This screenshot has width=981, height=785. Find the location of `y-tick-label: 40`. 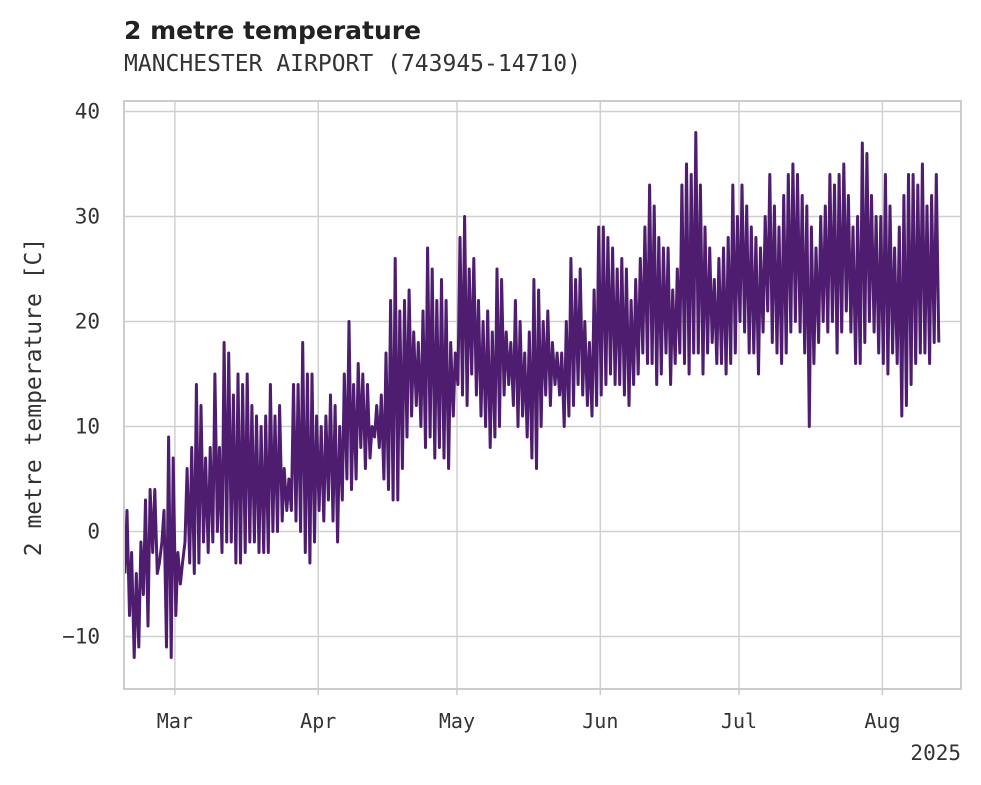

y-tick-label: 40 is located at coordinates (87, 112).